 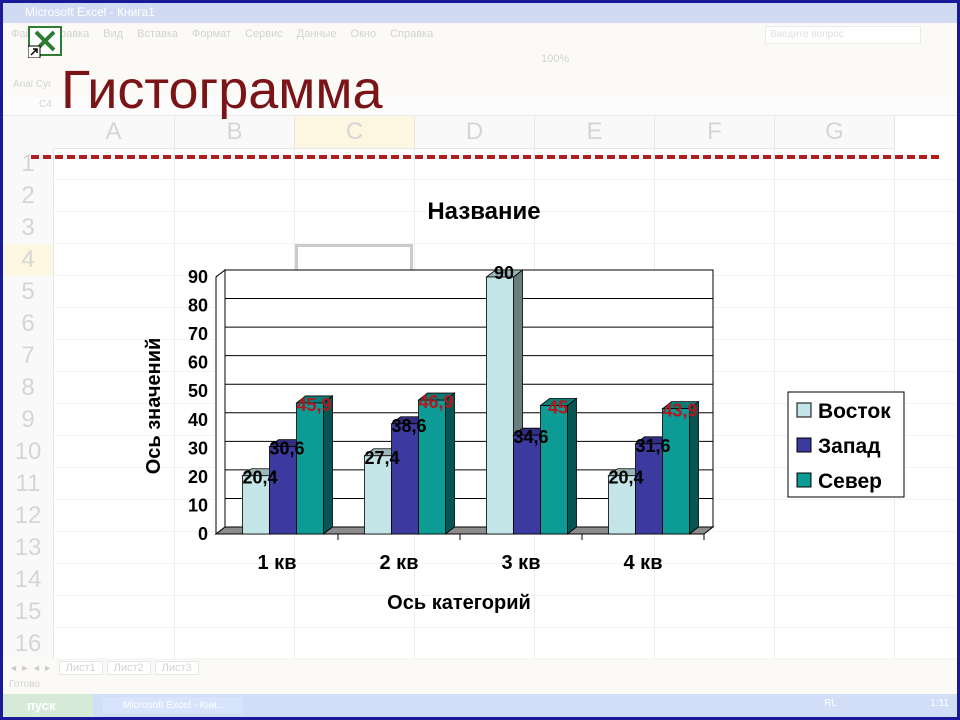 I want to click on font-name-box: Arial Cyr, so click(x=32, y=84).